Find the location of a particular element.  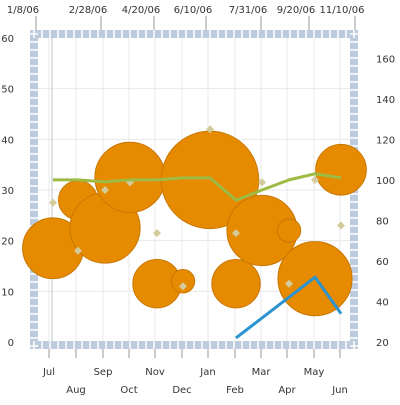

right-axis-tick-label: 140 is located at coordinates (385, 100).